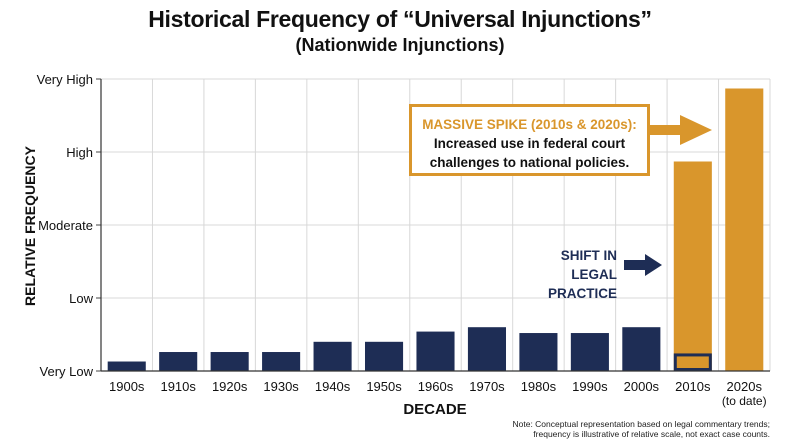 Image resolution: width=800 pixels, height=447 pixels. I want to click on chart-subtitle: (Nationwide Injunctions), so click(400, 45).